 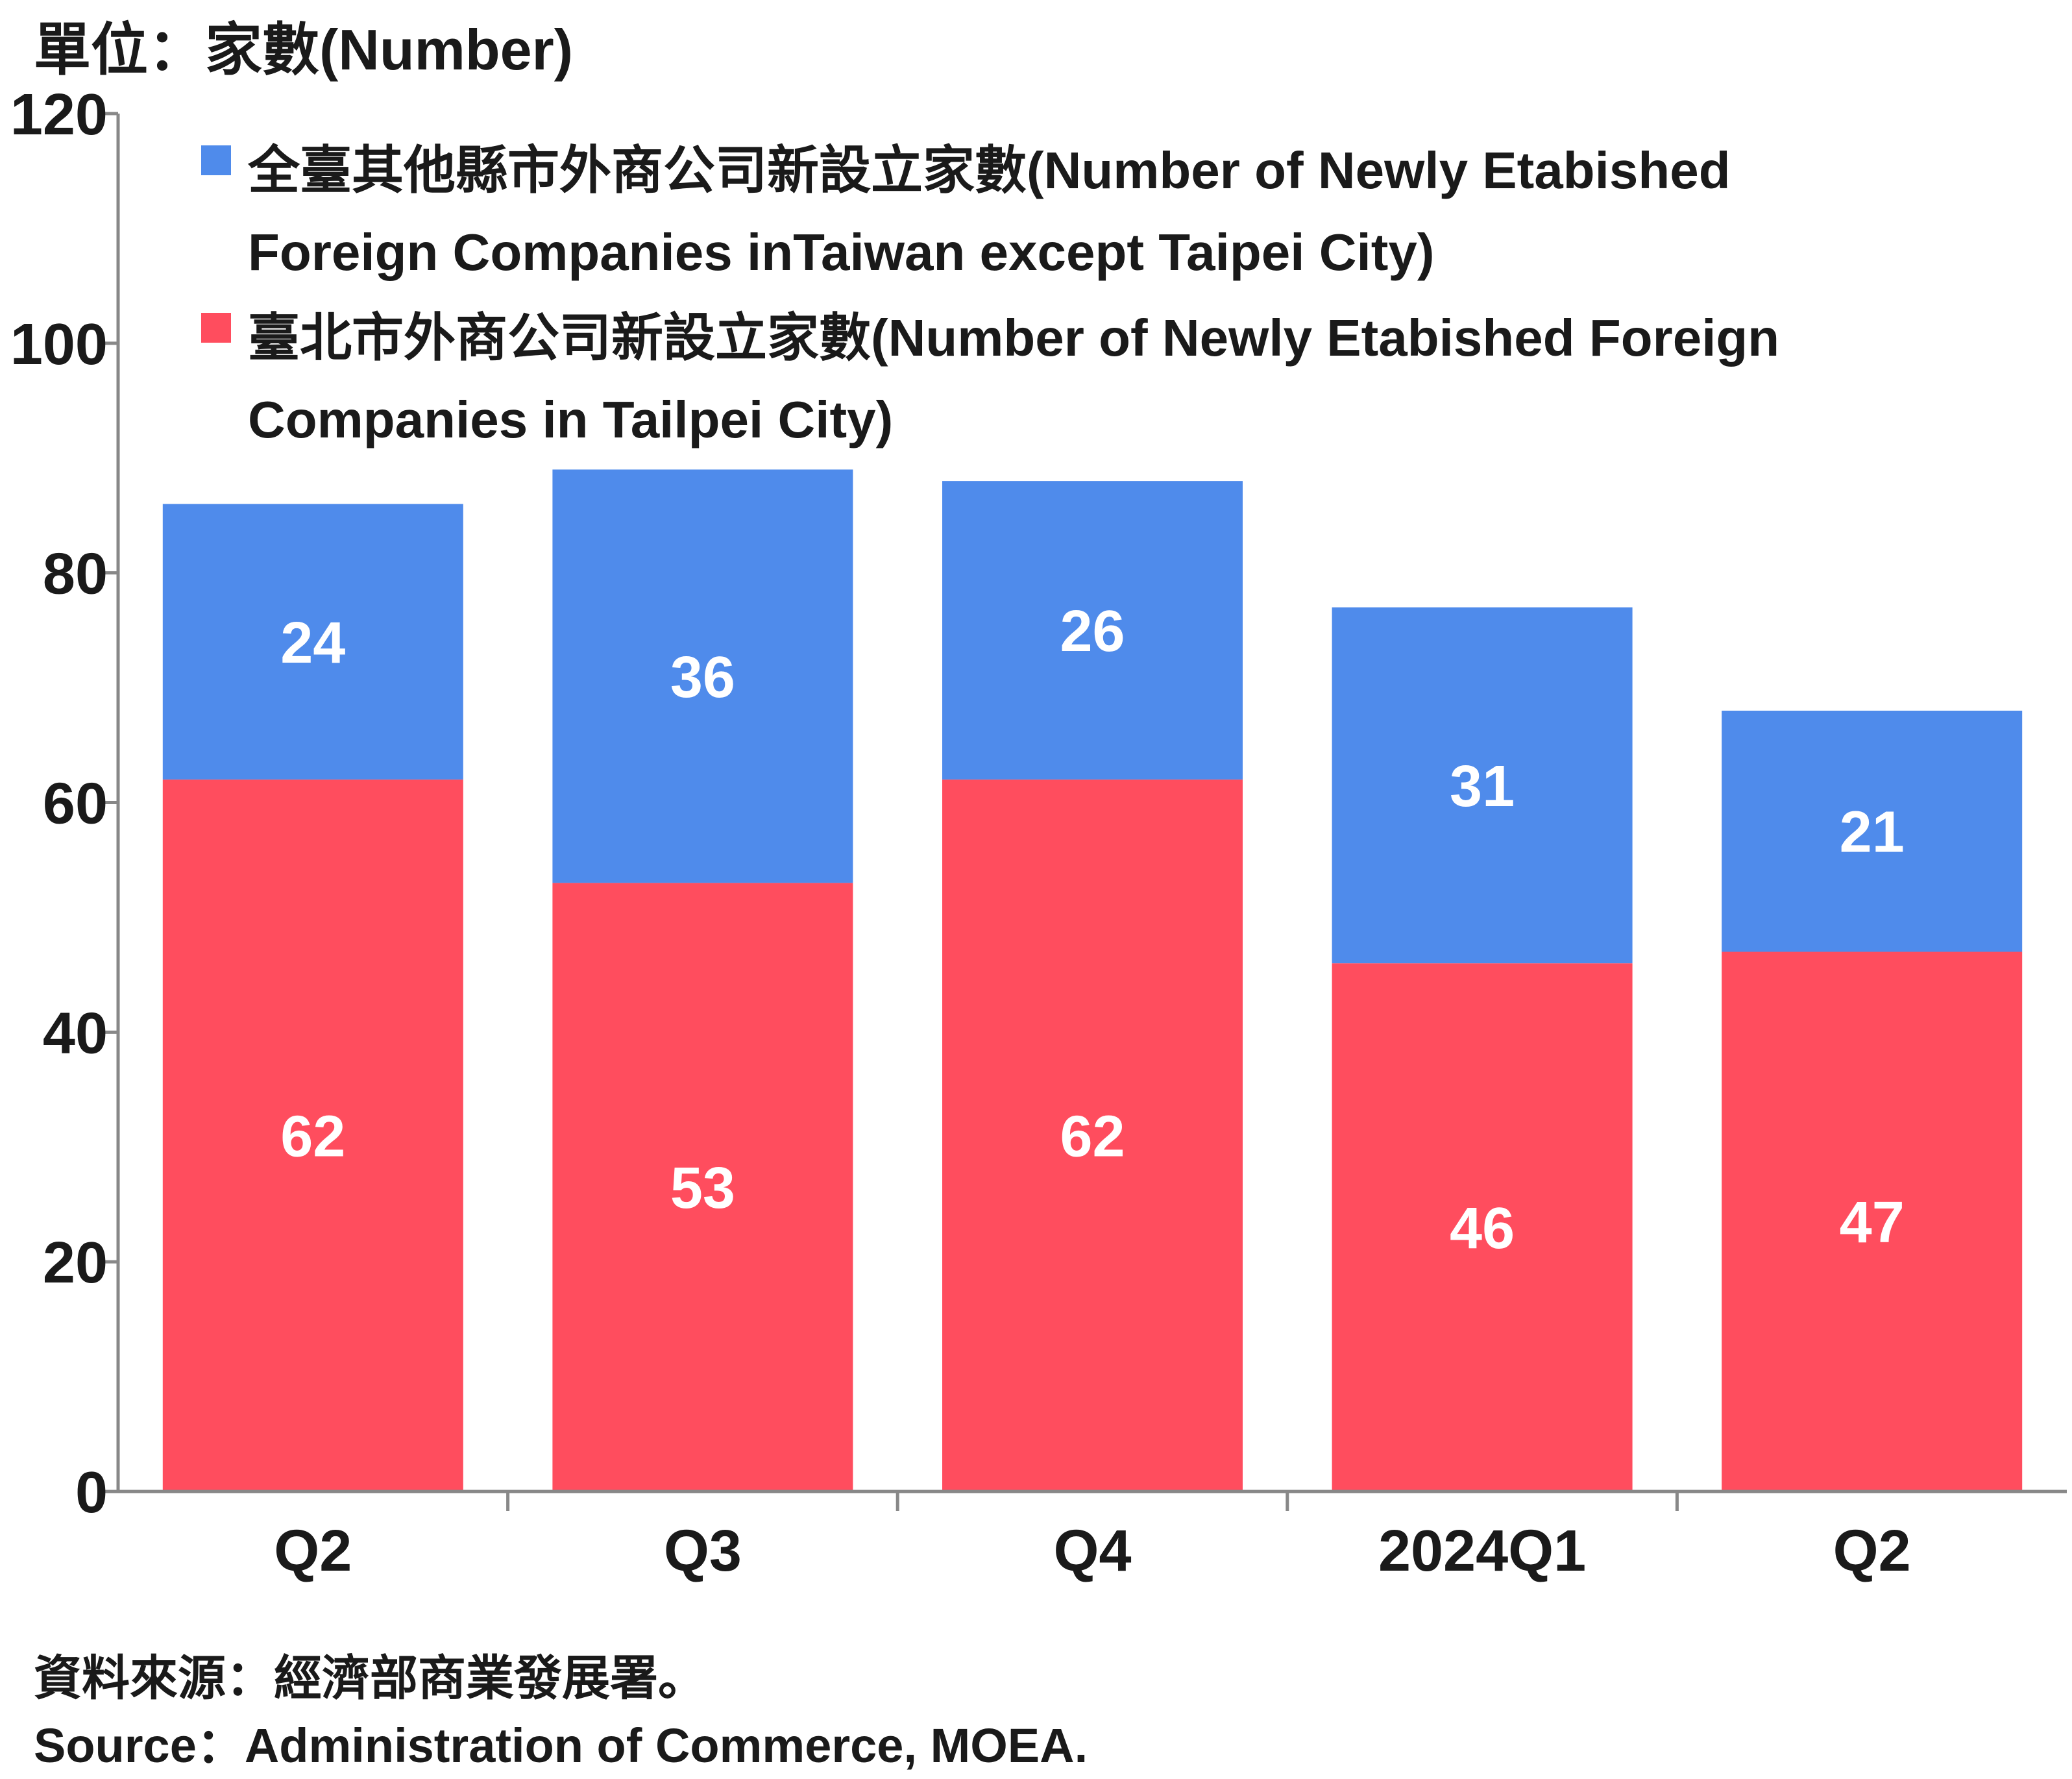 What do you see at coordinates (1092, 1552) in the screenshot?
I see `x-tick-label-3: Q4` at bounding box center [1092, 1552].